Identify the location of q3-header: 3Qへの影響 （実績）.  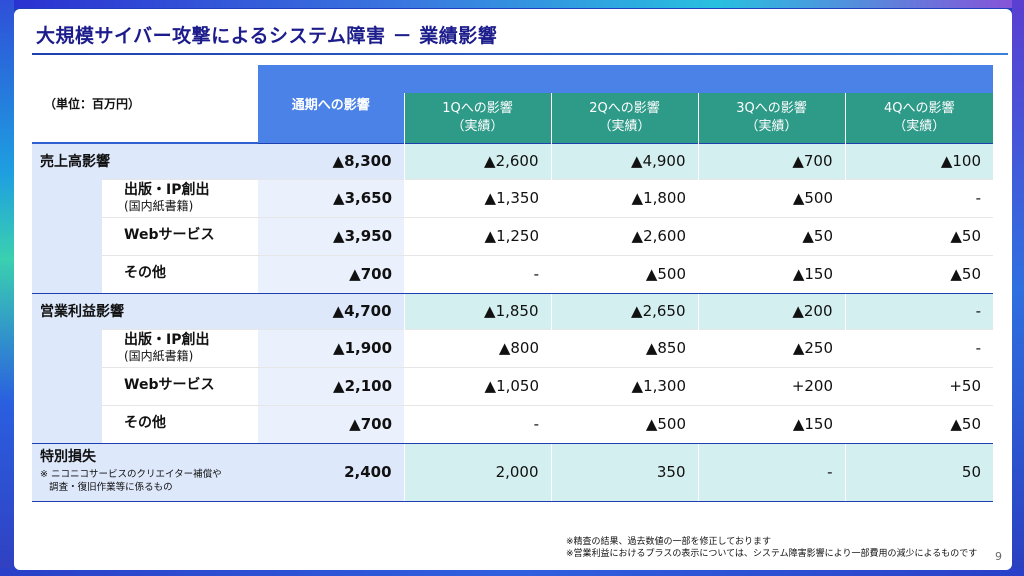
(771, 118).